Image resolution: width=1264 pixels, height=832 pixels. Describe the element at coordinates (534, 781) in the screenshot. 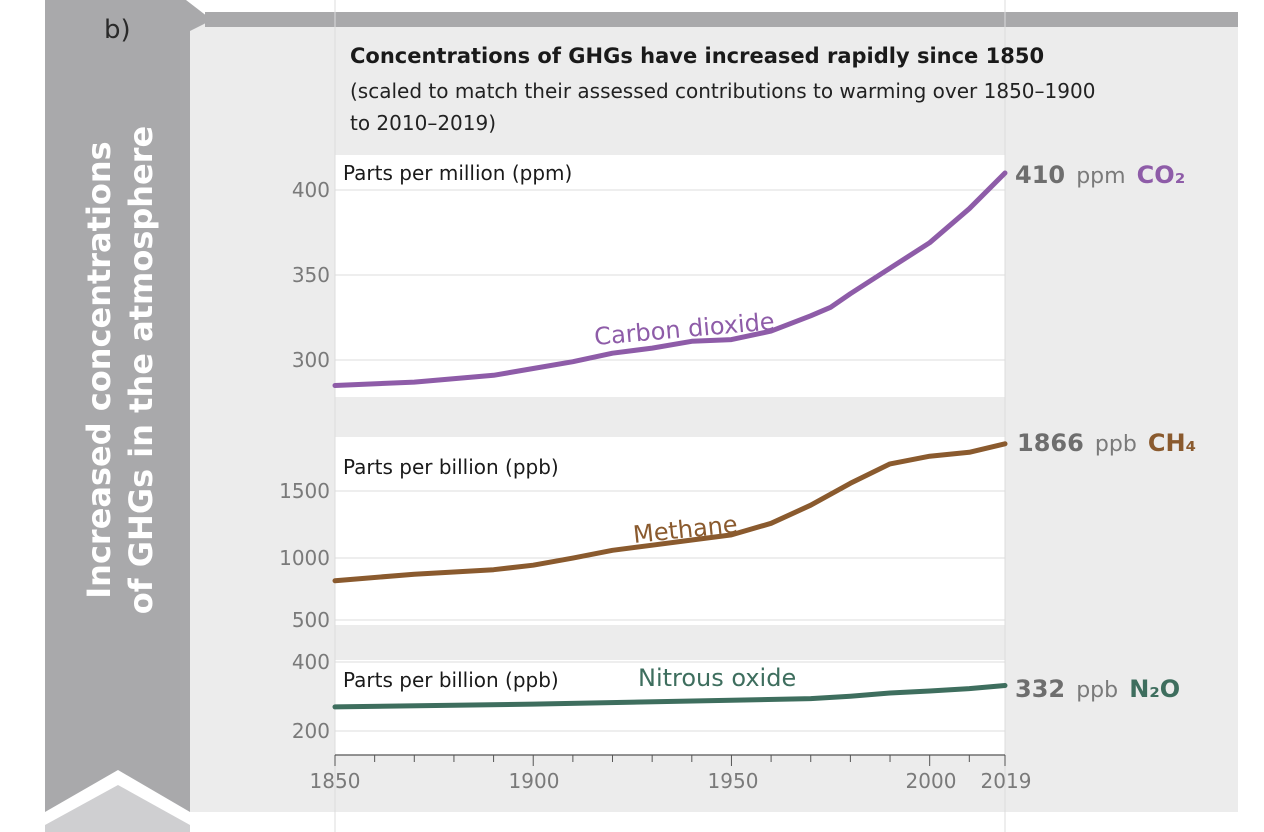

I see `xtick-1900: 1900` at that location.